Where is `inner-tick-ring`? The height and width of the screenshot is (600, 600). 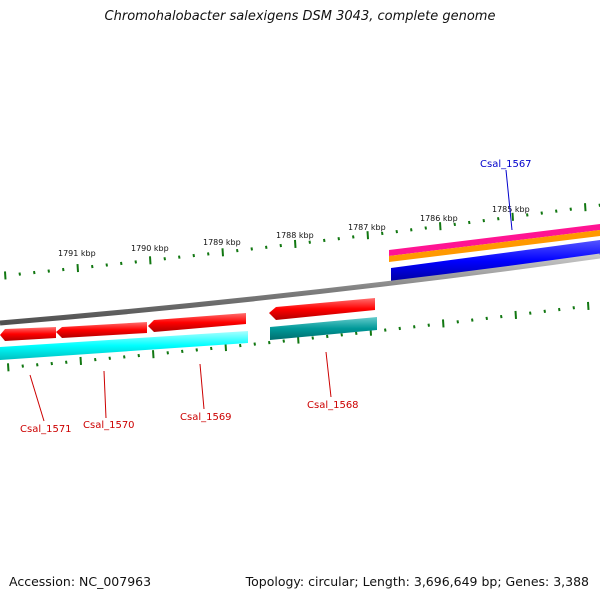
inner-tick-ring is located at coordinates (298, 336).